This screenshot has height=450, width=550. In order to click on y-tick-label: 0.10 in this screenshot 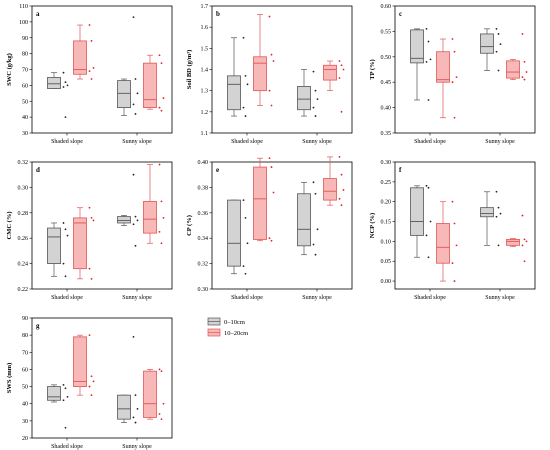, I will do `click(386, 242)`.